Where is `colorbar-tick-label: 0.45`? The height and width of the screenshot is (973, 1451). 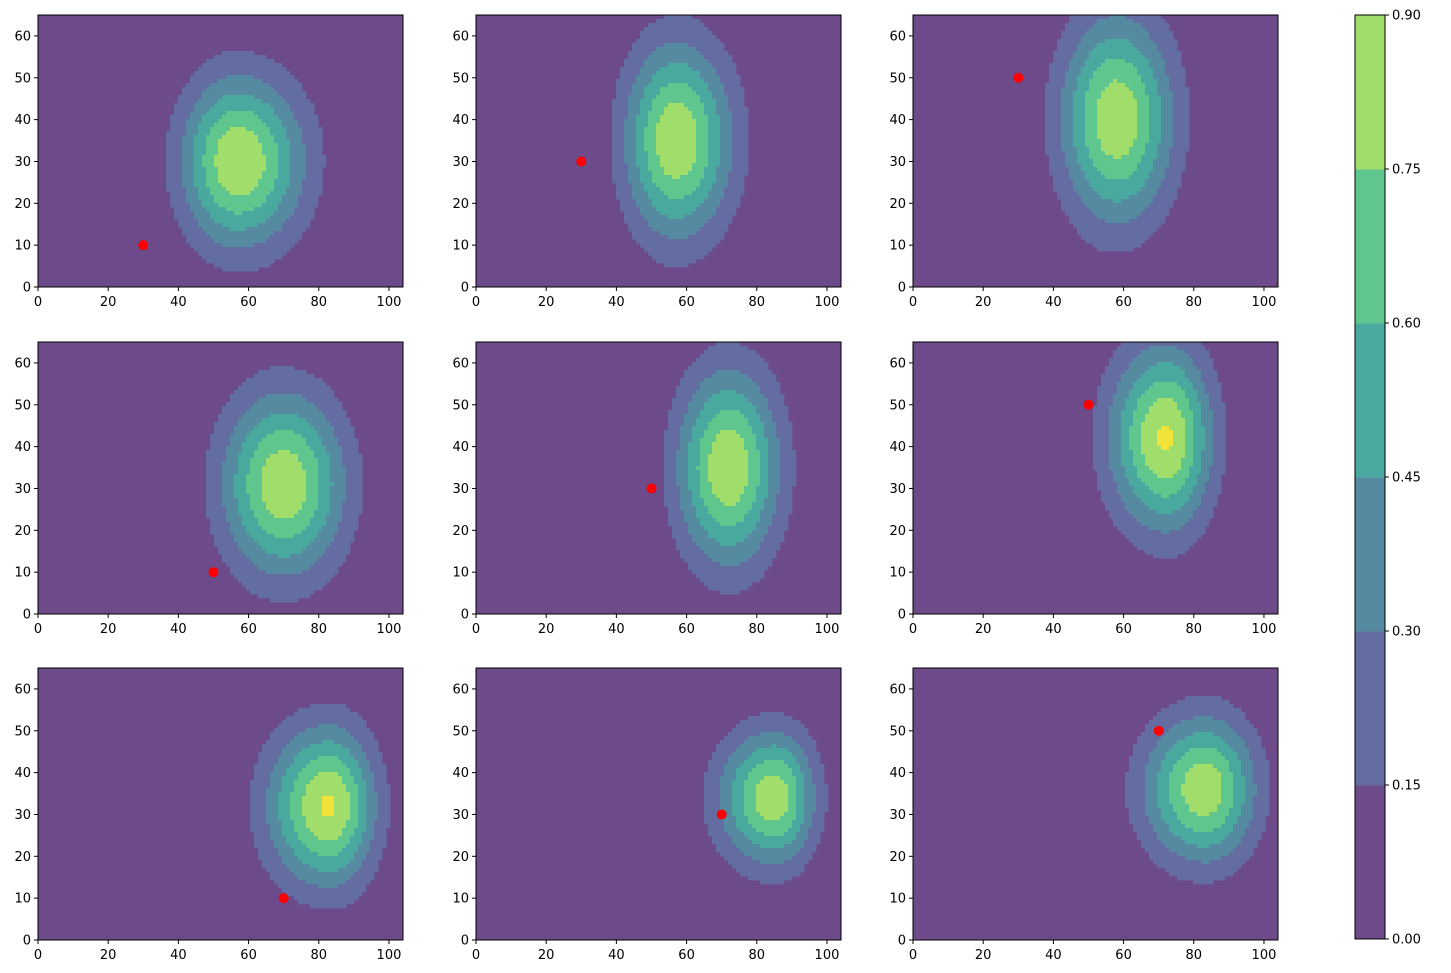
colorbar-tick-label: 0.45 is located at coordinates (1406, 478).